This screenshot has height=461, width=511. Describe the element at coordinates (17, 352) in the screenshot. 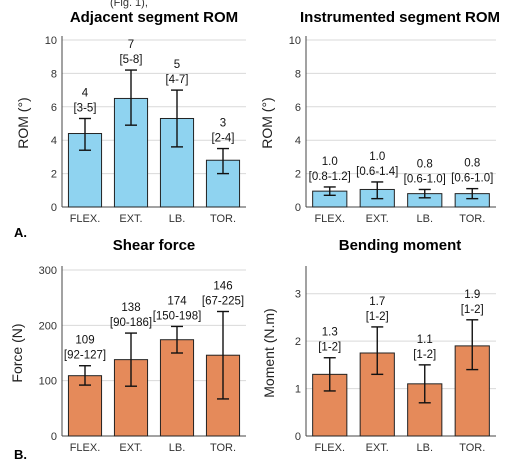

I see `y-axis-label: Force (N)` at that location.